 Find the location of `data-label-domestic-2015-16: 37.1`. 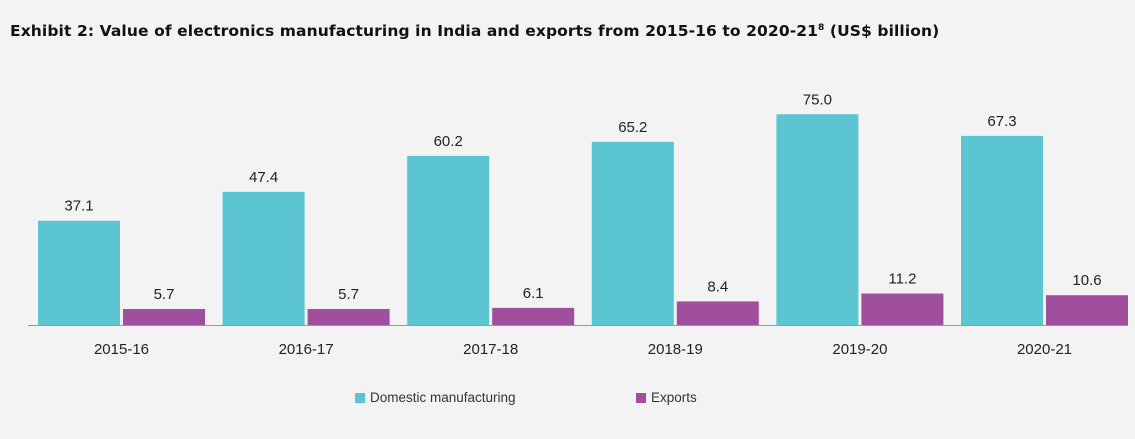

data-label-domestic-2015-16: 37.1 is located at coordinates (78, 206).